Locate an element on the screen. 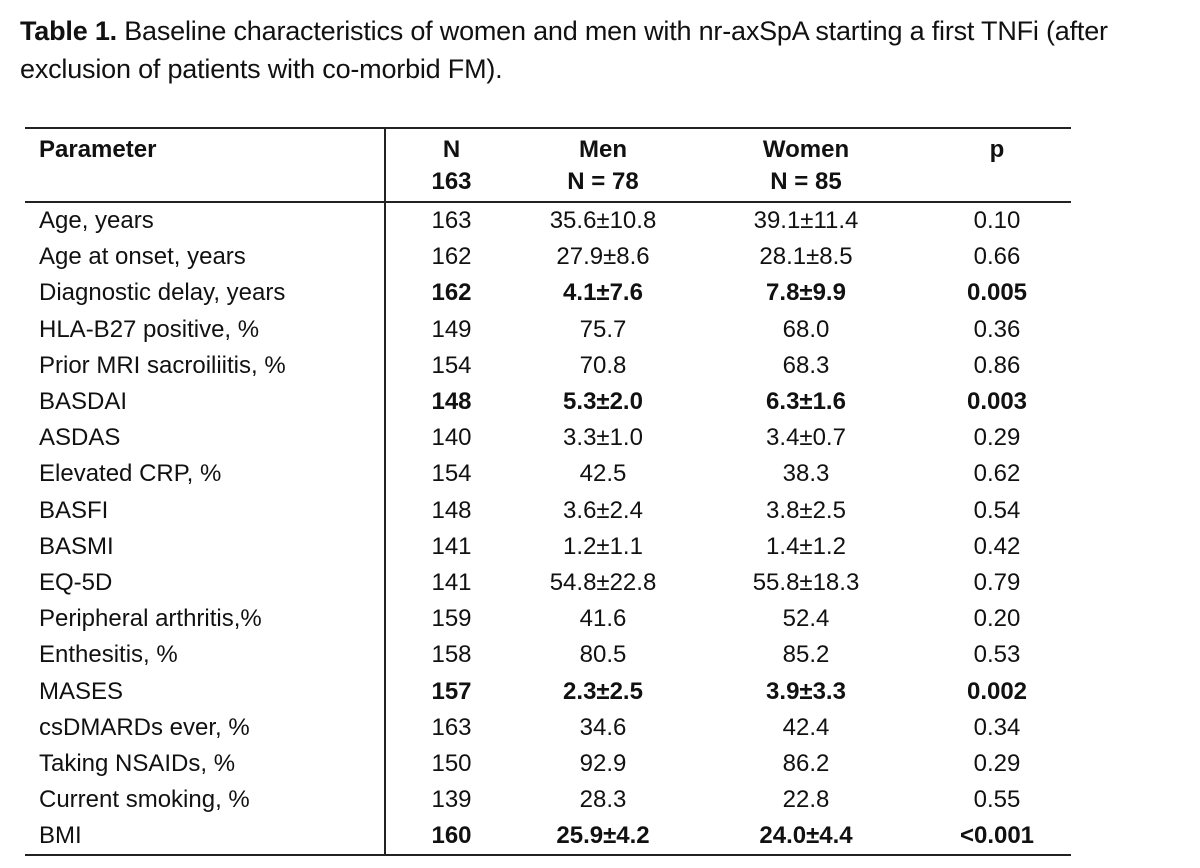  cell-women: 85.2 is located at coordinates (806, 655).